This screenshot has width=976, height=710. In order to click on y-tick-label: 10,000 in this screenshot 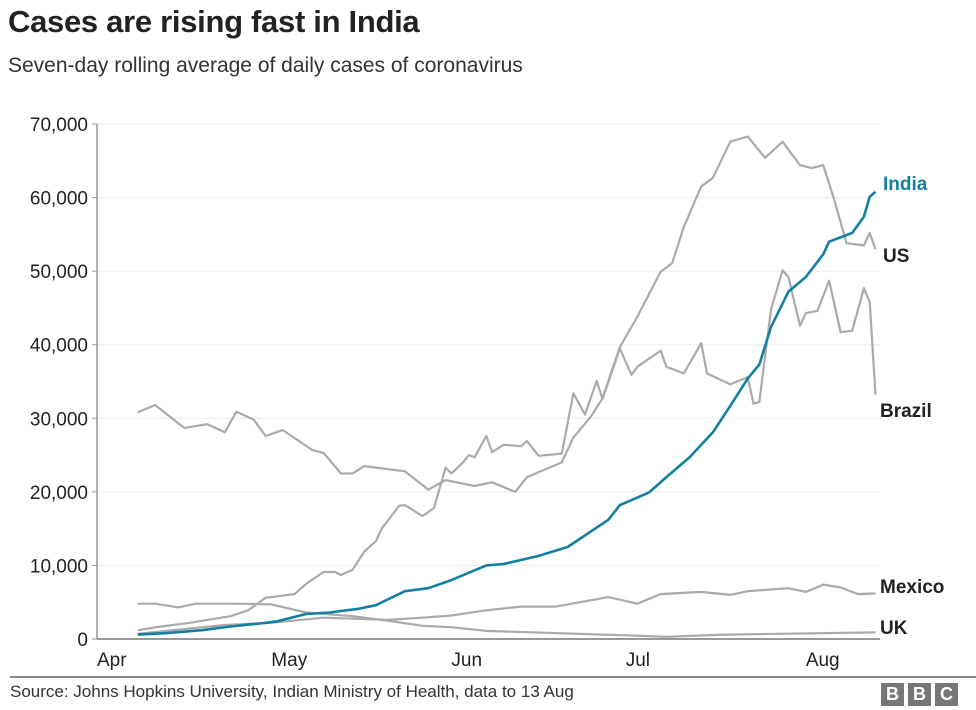, I will do `click(59, 566)`.